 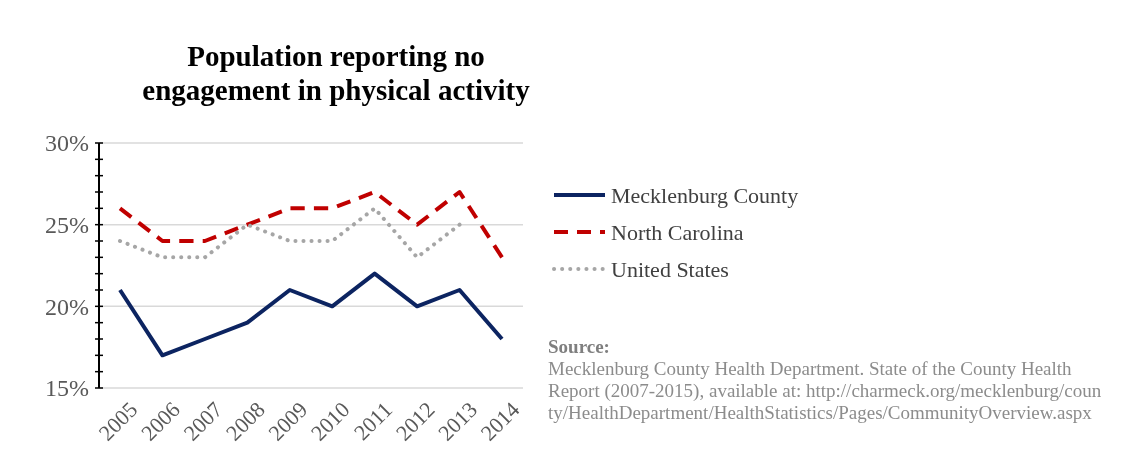 What do you see at coordinates (67, 388) in the screenshot?
I see `y-tick-label: 15%` at bounding box center [67, 388].